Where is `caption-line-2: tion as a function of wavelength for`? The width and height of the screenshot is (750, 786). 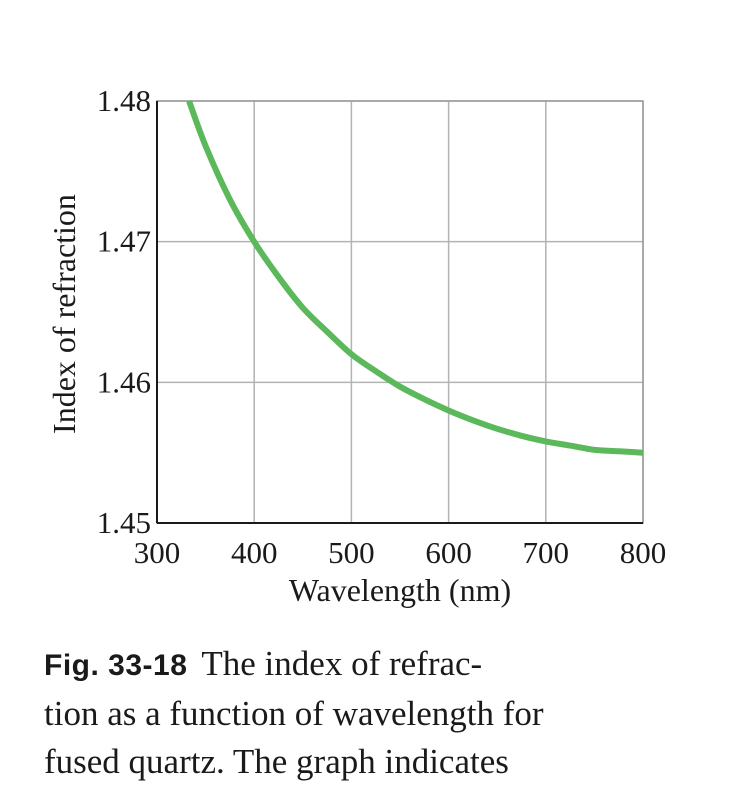
caption-line-2: tion as a function of wavelength for is located at coordinates (294, 713).